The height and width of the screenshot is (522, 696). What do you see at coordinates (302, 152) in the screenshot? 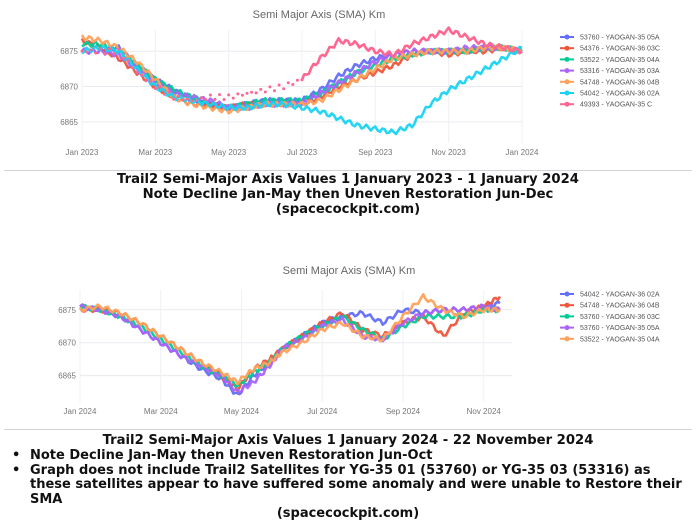
I see `x-tick-label: Jul 2023` at bounding box center [302, 152].